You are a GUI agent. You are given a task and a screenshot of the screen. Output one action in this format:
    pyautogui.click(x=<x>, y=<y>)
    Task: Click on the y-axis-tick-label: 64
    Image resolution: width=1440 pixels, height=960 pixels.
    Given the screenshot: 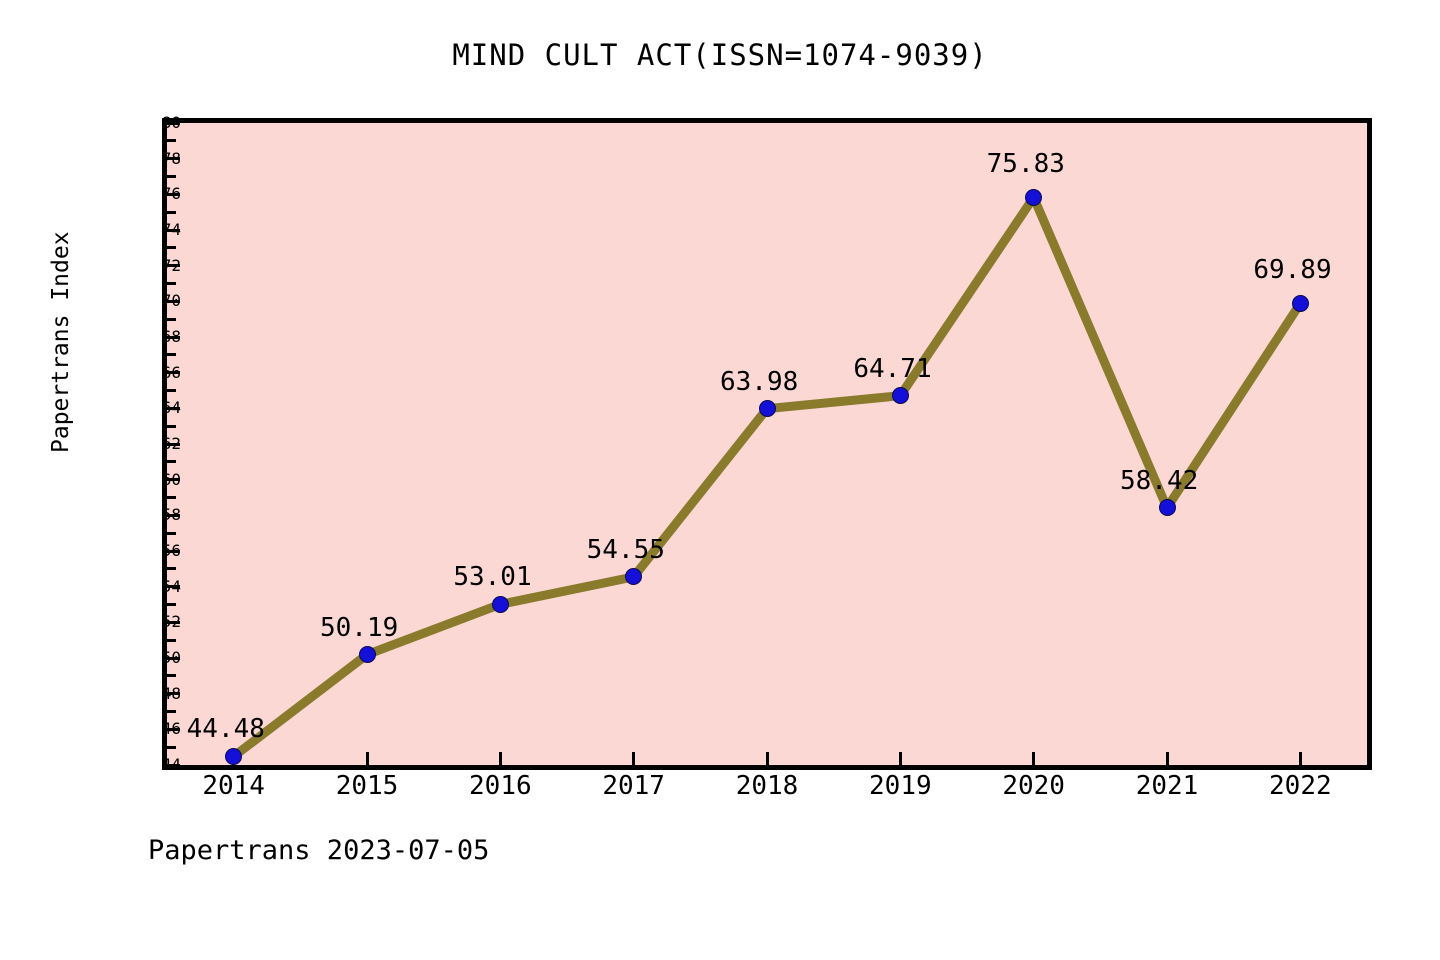 What is the action you would take?
    pyautogui.click(x=171, y=408)
    